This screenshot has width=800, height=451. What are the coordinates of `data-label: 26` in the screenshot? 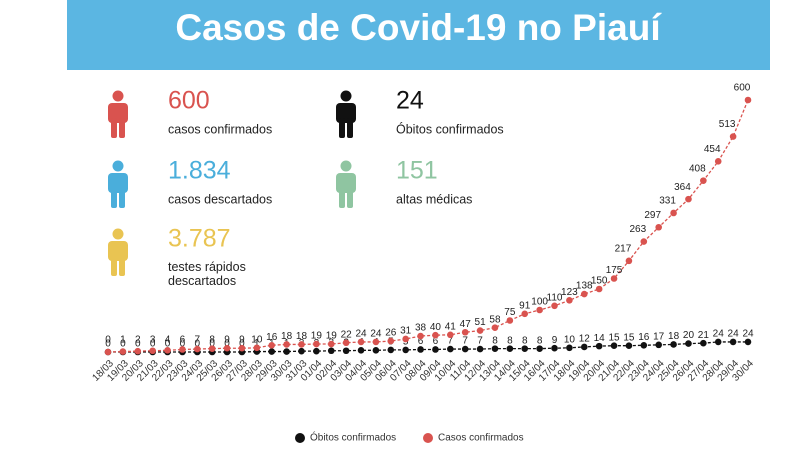 It's located at (391, 333).